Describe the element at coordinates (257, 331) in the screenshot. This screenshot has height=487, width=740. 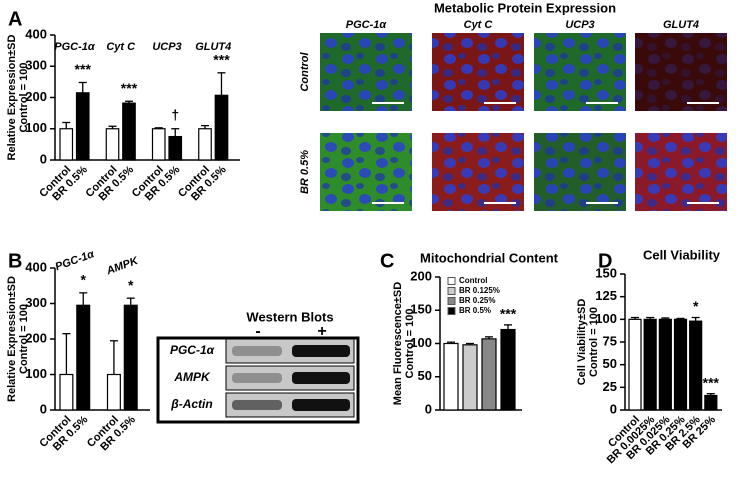
I see `blot-lane: -` at that location.